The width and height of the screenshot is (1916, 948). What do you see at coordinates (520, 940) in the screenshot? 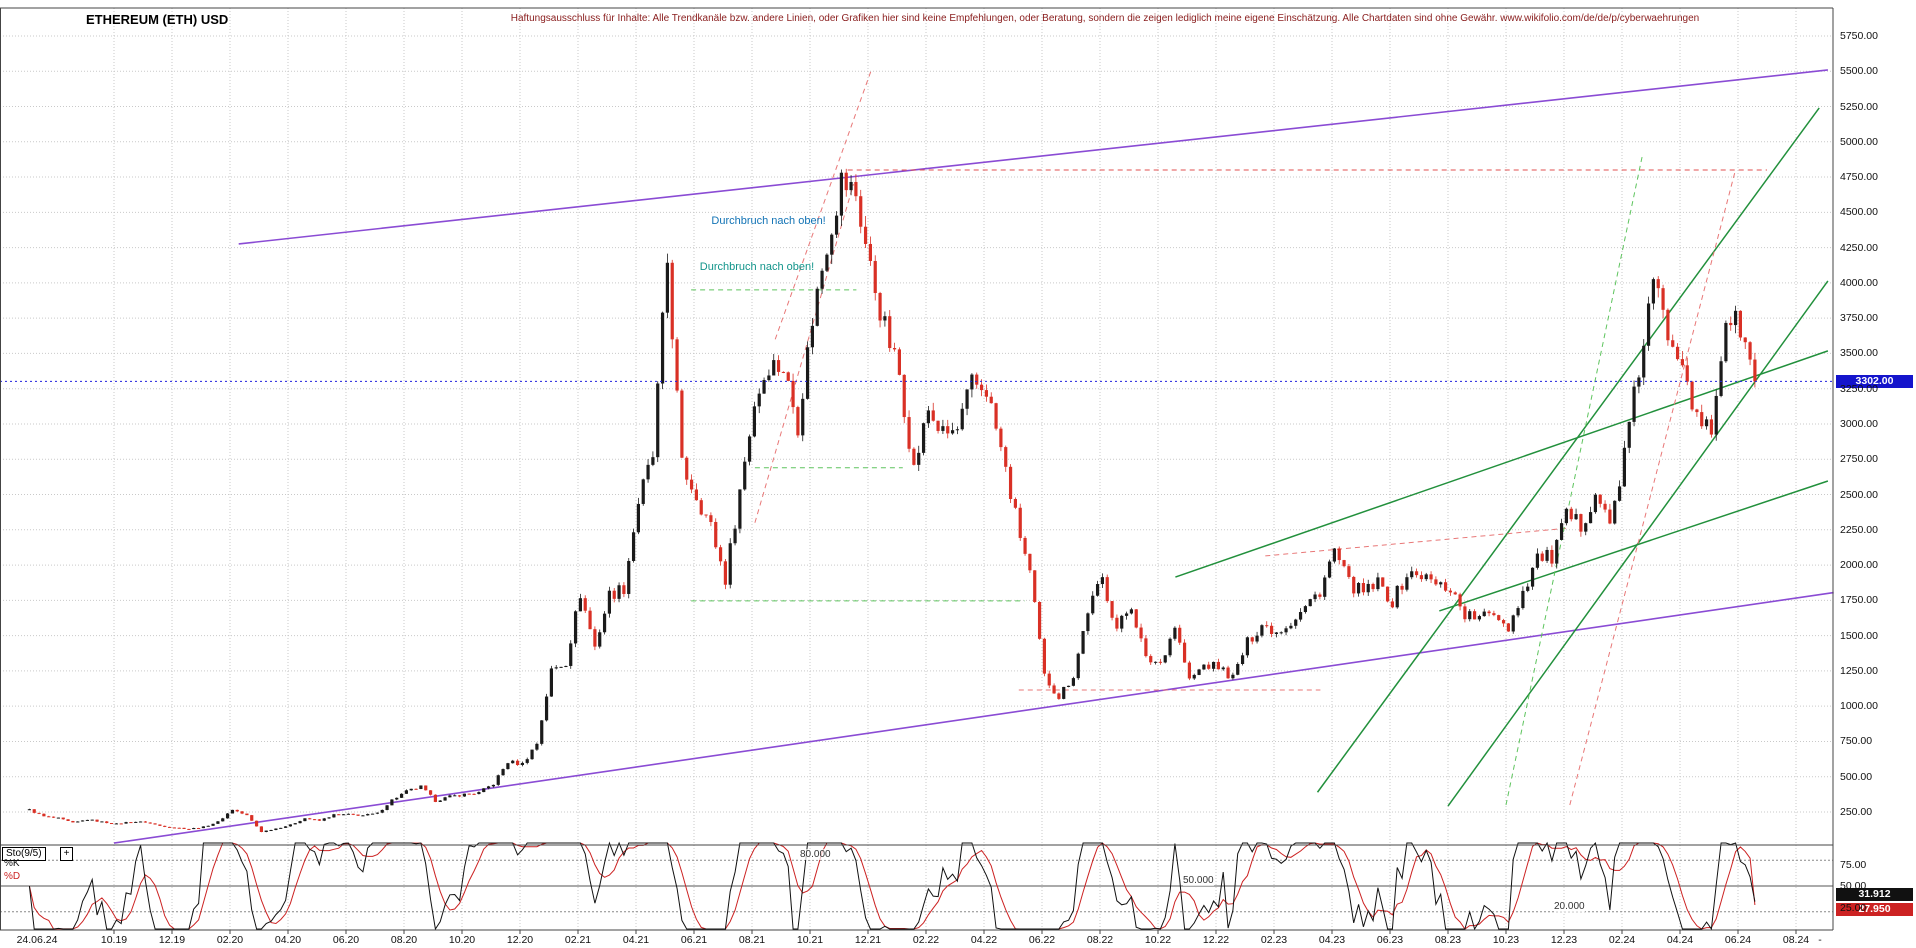
I see `date-tick-label: 12.20` at bounding box center [520, 940].